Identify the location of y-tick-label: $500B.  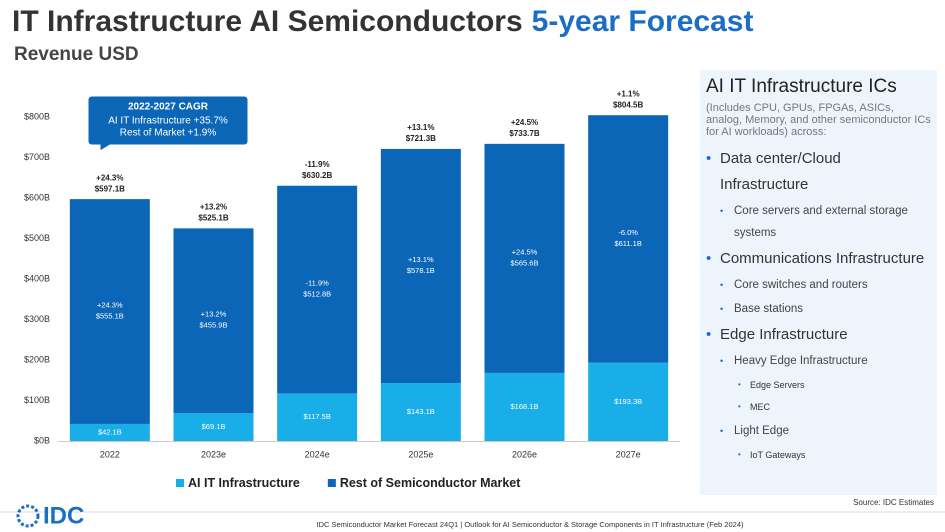
(37, 238).